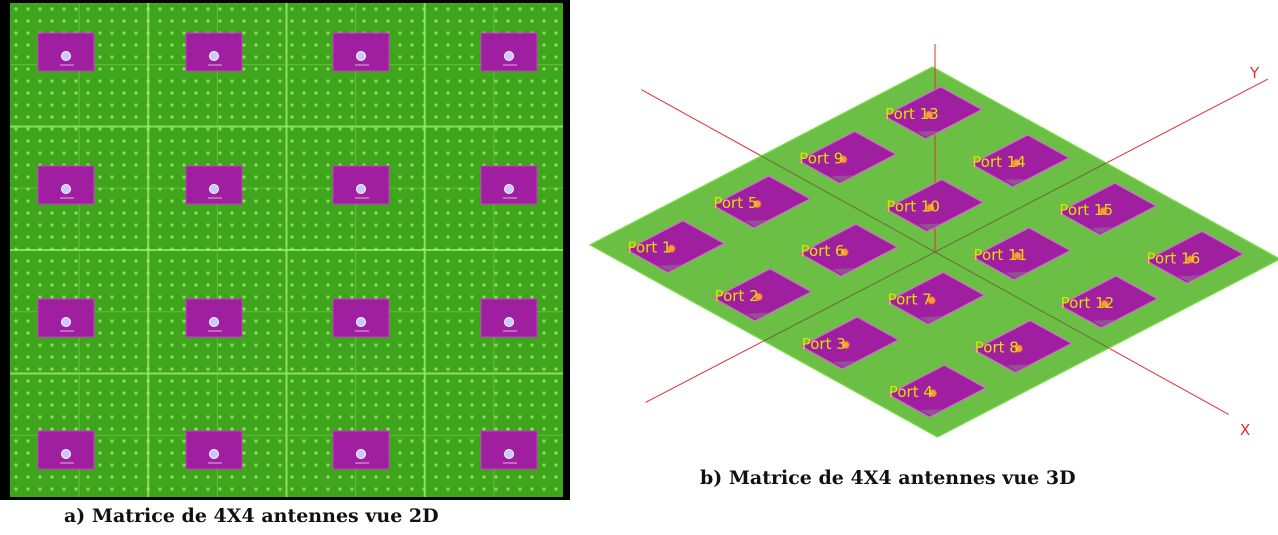 This screenshot has height=535, width=1278. Describe the element at coordinates (251, 516) in the screenshot. I see `caption-2d-view: a) Matrice de 4X4 antennes vue 2D` at that location.